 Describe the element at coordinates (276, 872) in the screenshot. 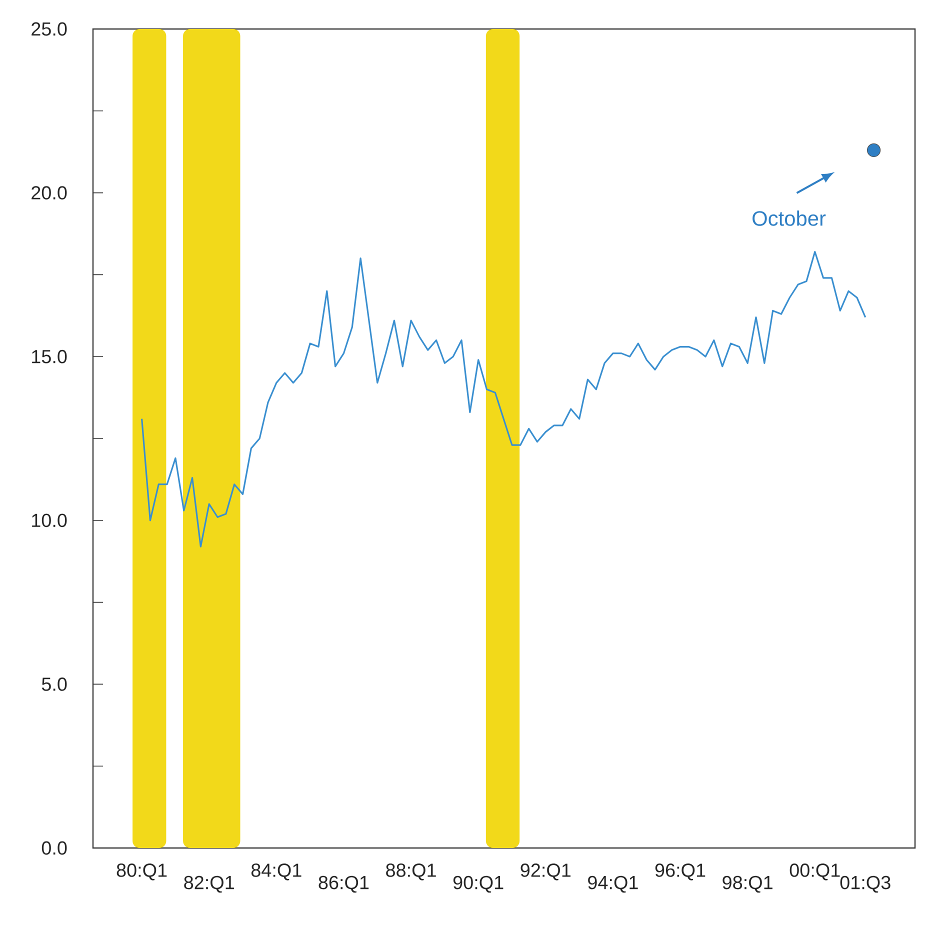

I see `x-tick-label: 84:Q1` at that location.